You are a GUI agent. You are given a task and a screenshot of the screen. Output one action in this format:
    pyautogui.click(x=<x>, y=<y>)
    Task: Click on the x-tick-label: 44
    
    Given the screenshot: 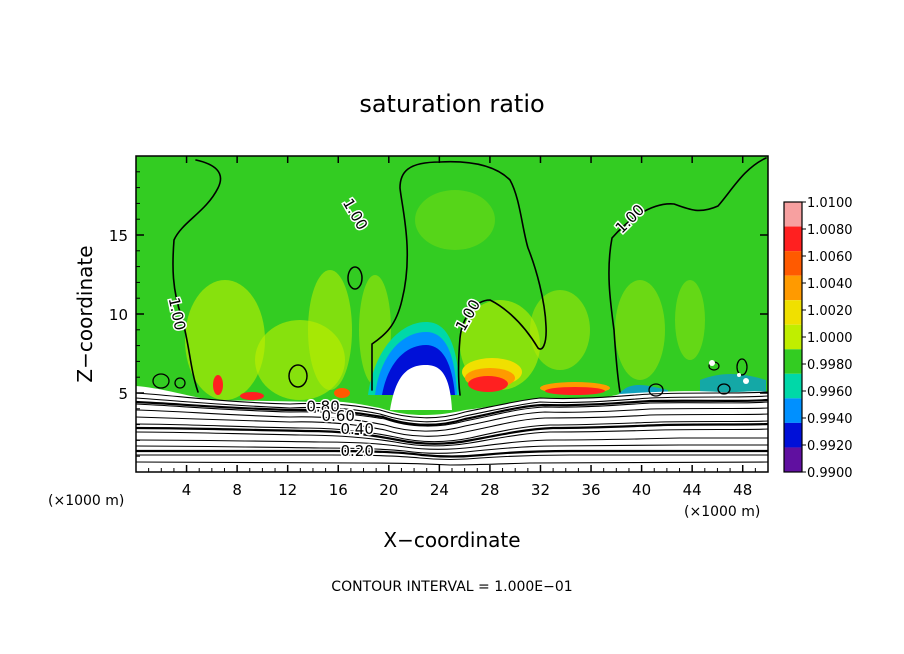 What is the action you would take?
    pyautogui.click(x=692, y=490)
    